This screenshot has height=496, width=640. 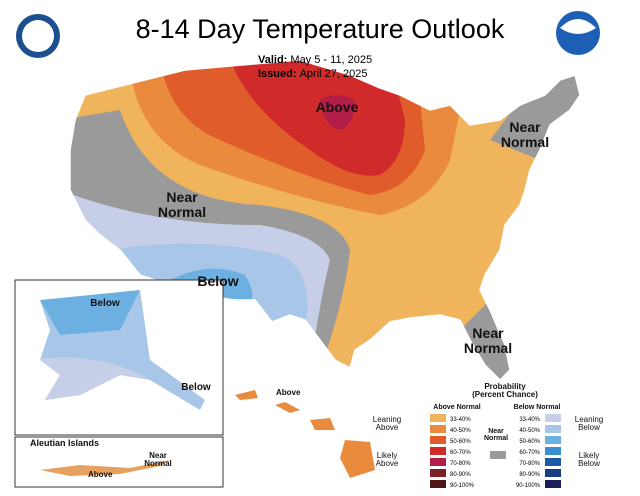 What do you see at coordinates (273, 60) in the screenshot?
I see `valid-label: Valid:` at bounding box center [273, 60].